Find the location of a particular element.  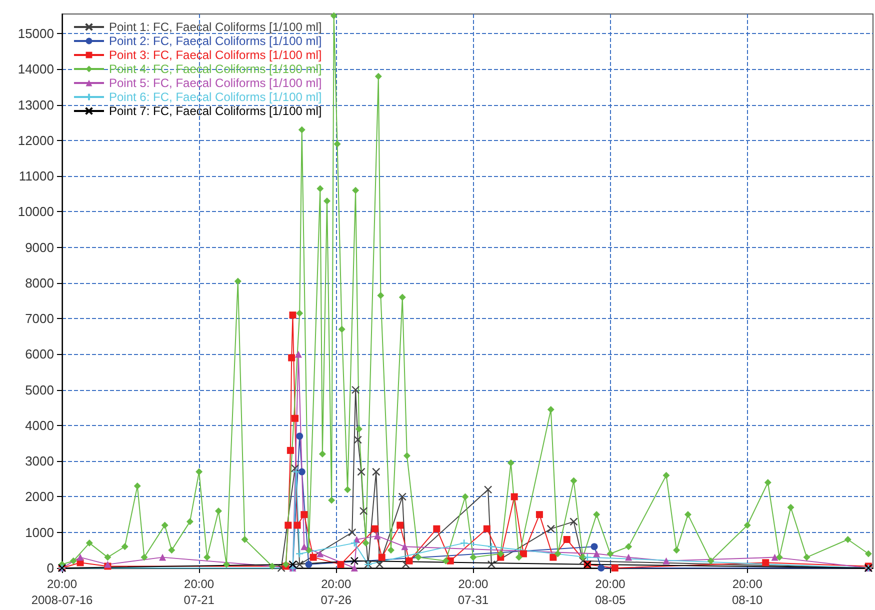

y-tick-label: 6000 is located at coordinates (39, 354).